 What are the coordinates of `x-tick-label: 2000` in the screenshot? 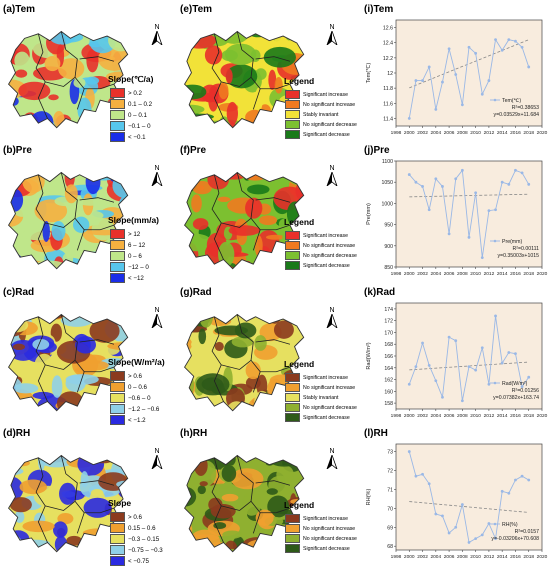 It's located at (409, 557).